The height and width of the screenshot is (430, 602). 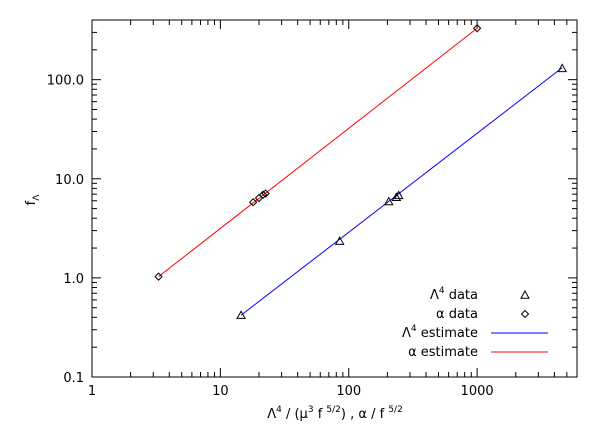 What do you see at coordinates (92, 391) in the screenshot?
I see `x-tick-label: 1` at bounding box center [92, 391].